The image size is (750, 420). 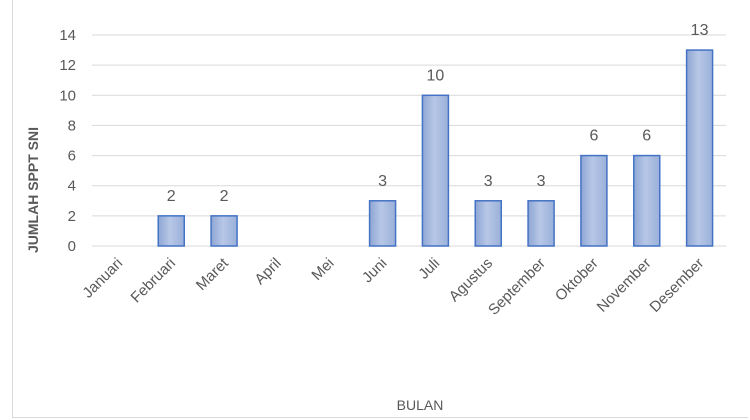 I want to click on bar-juni, so click(x=382, y=223).